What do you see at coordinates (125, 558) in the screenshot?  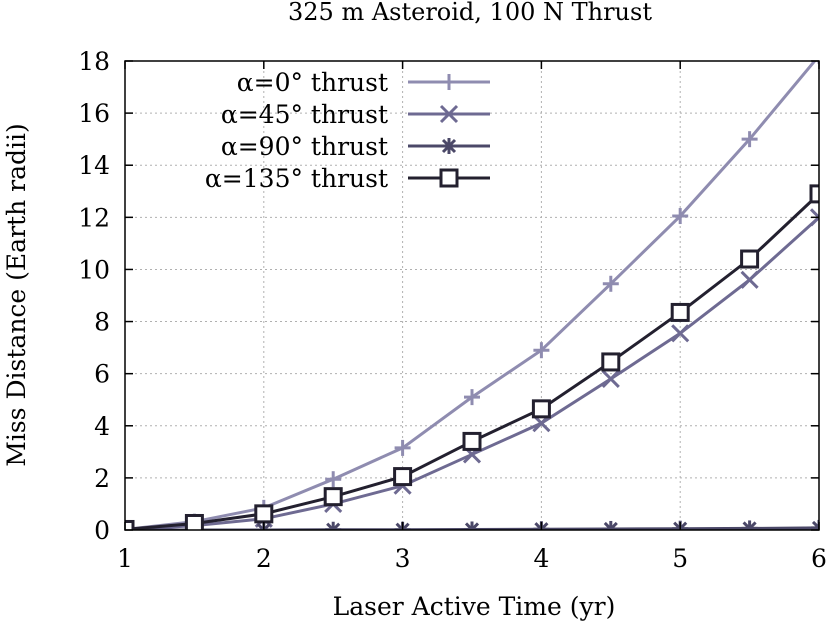 I see `x-tick-label: 1` at bounding box center [125, 558].